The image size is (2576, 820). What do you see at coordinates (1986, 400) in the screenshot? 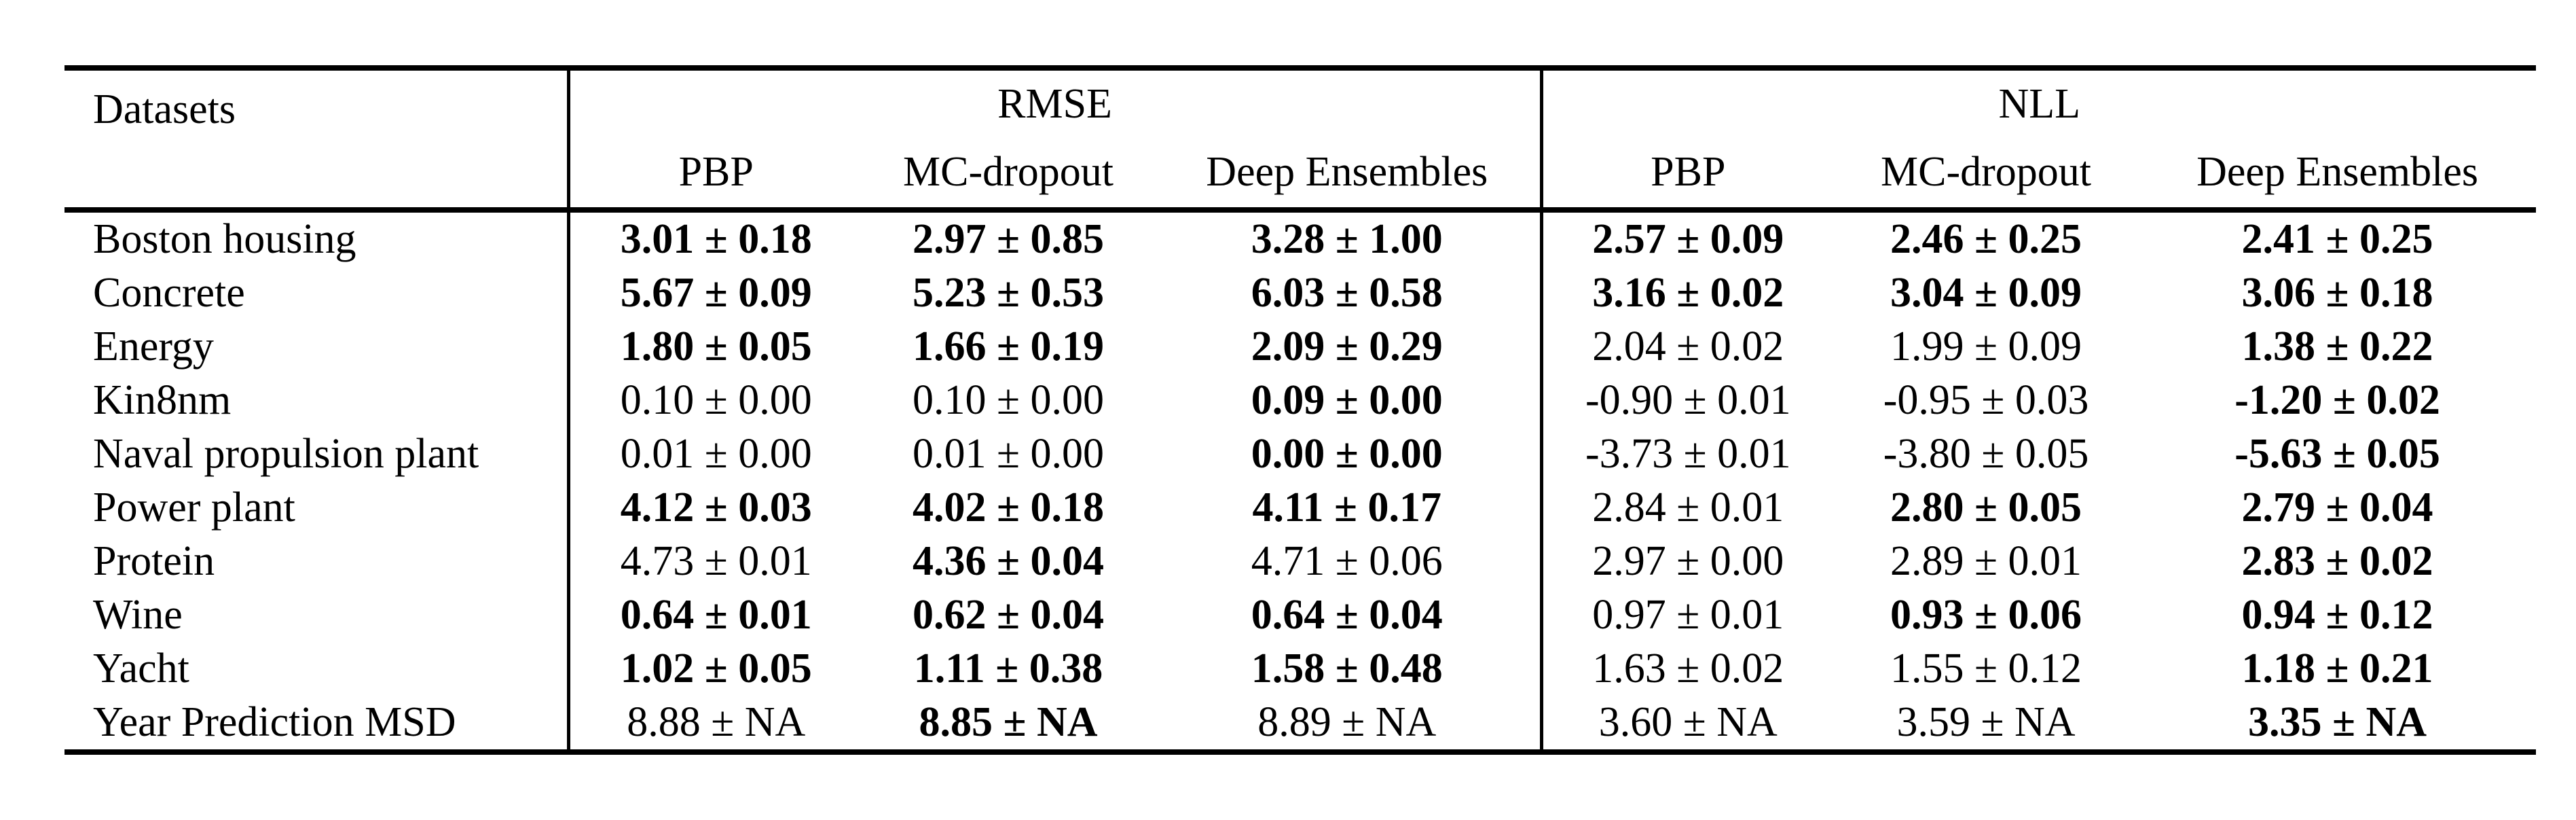
I see `nll-value-cell: -0.95 ± 0.03` at bounding box center [1986, 400].